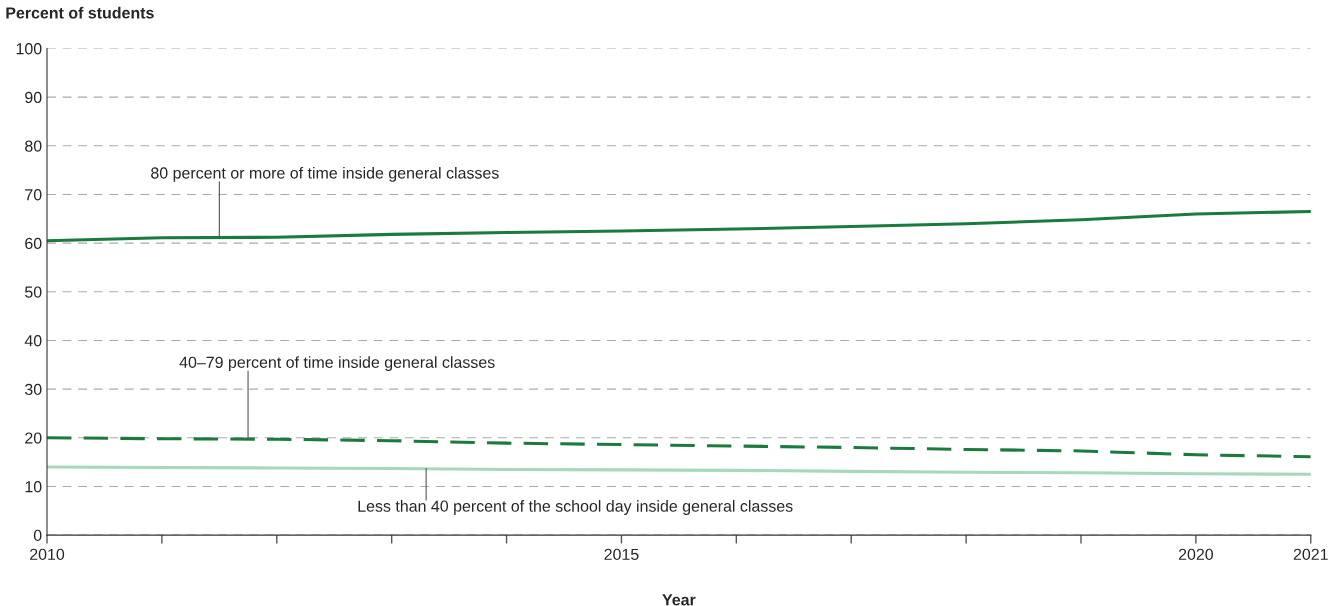 The image size is (1343, 606). What do you see at coordinates (33, 97) in the screenshot?
I see `y-tick-label: 90` at bounding box center [33, 97].